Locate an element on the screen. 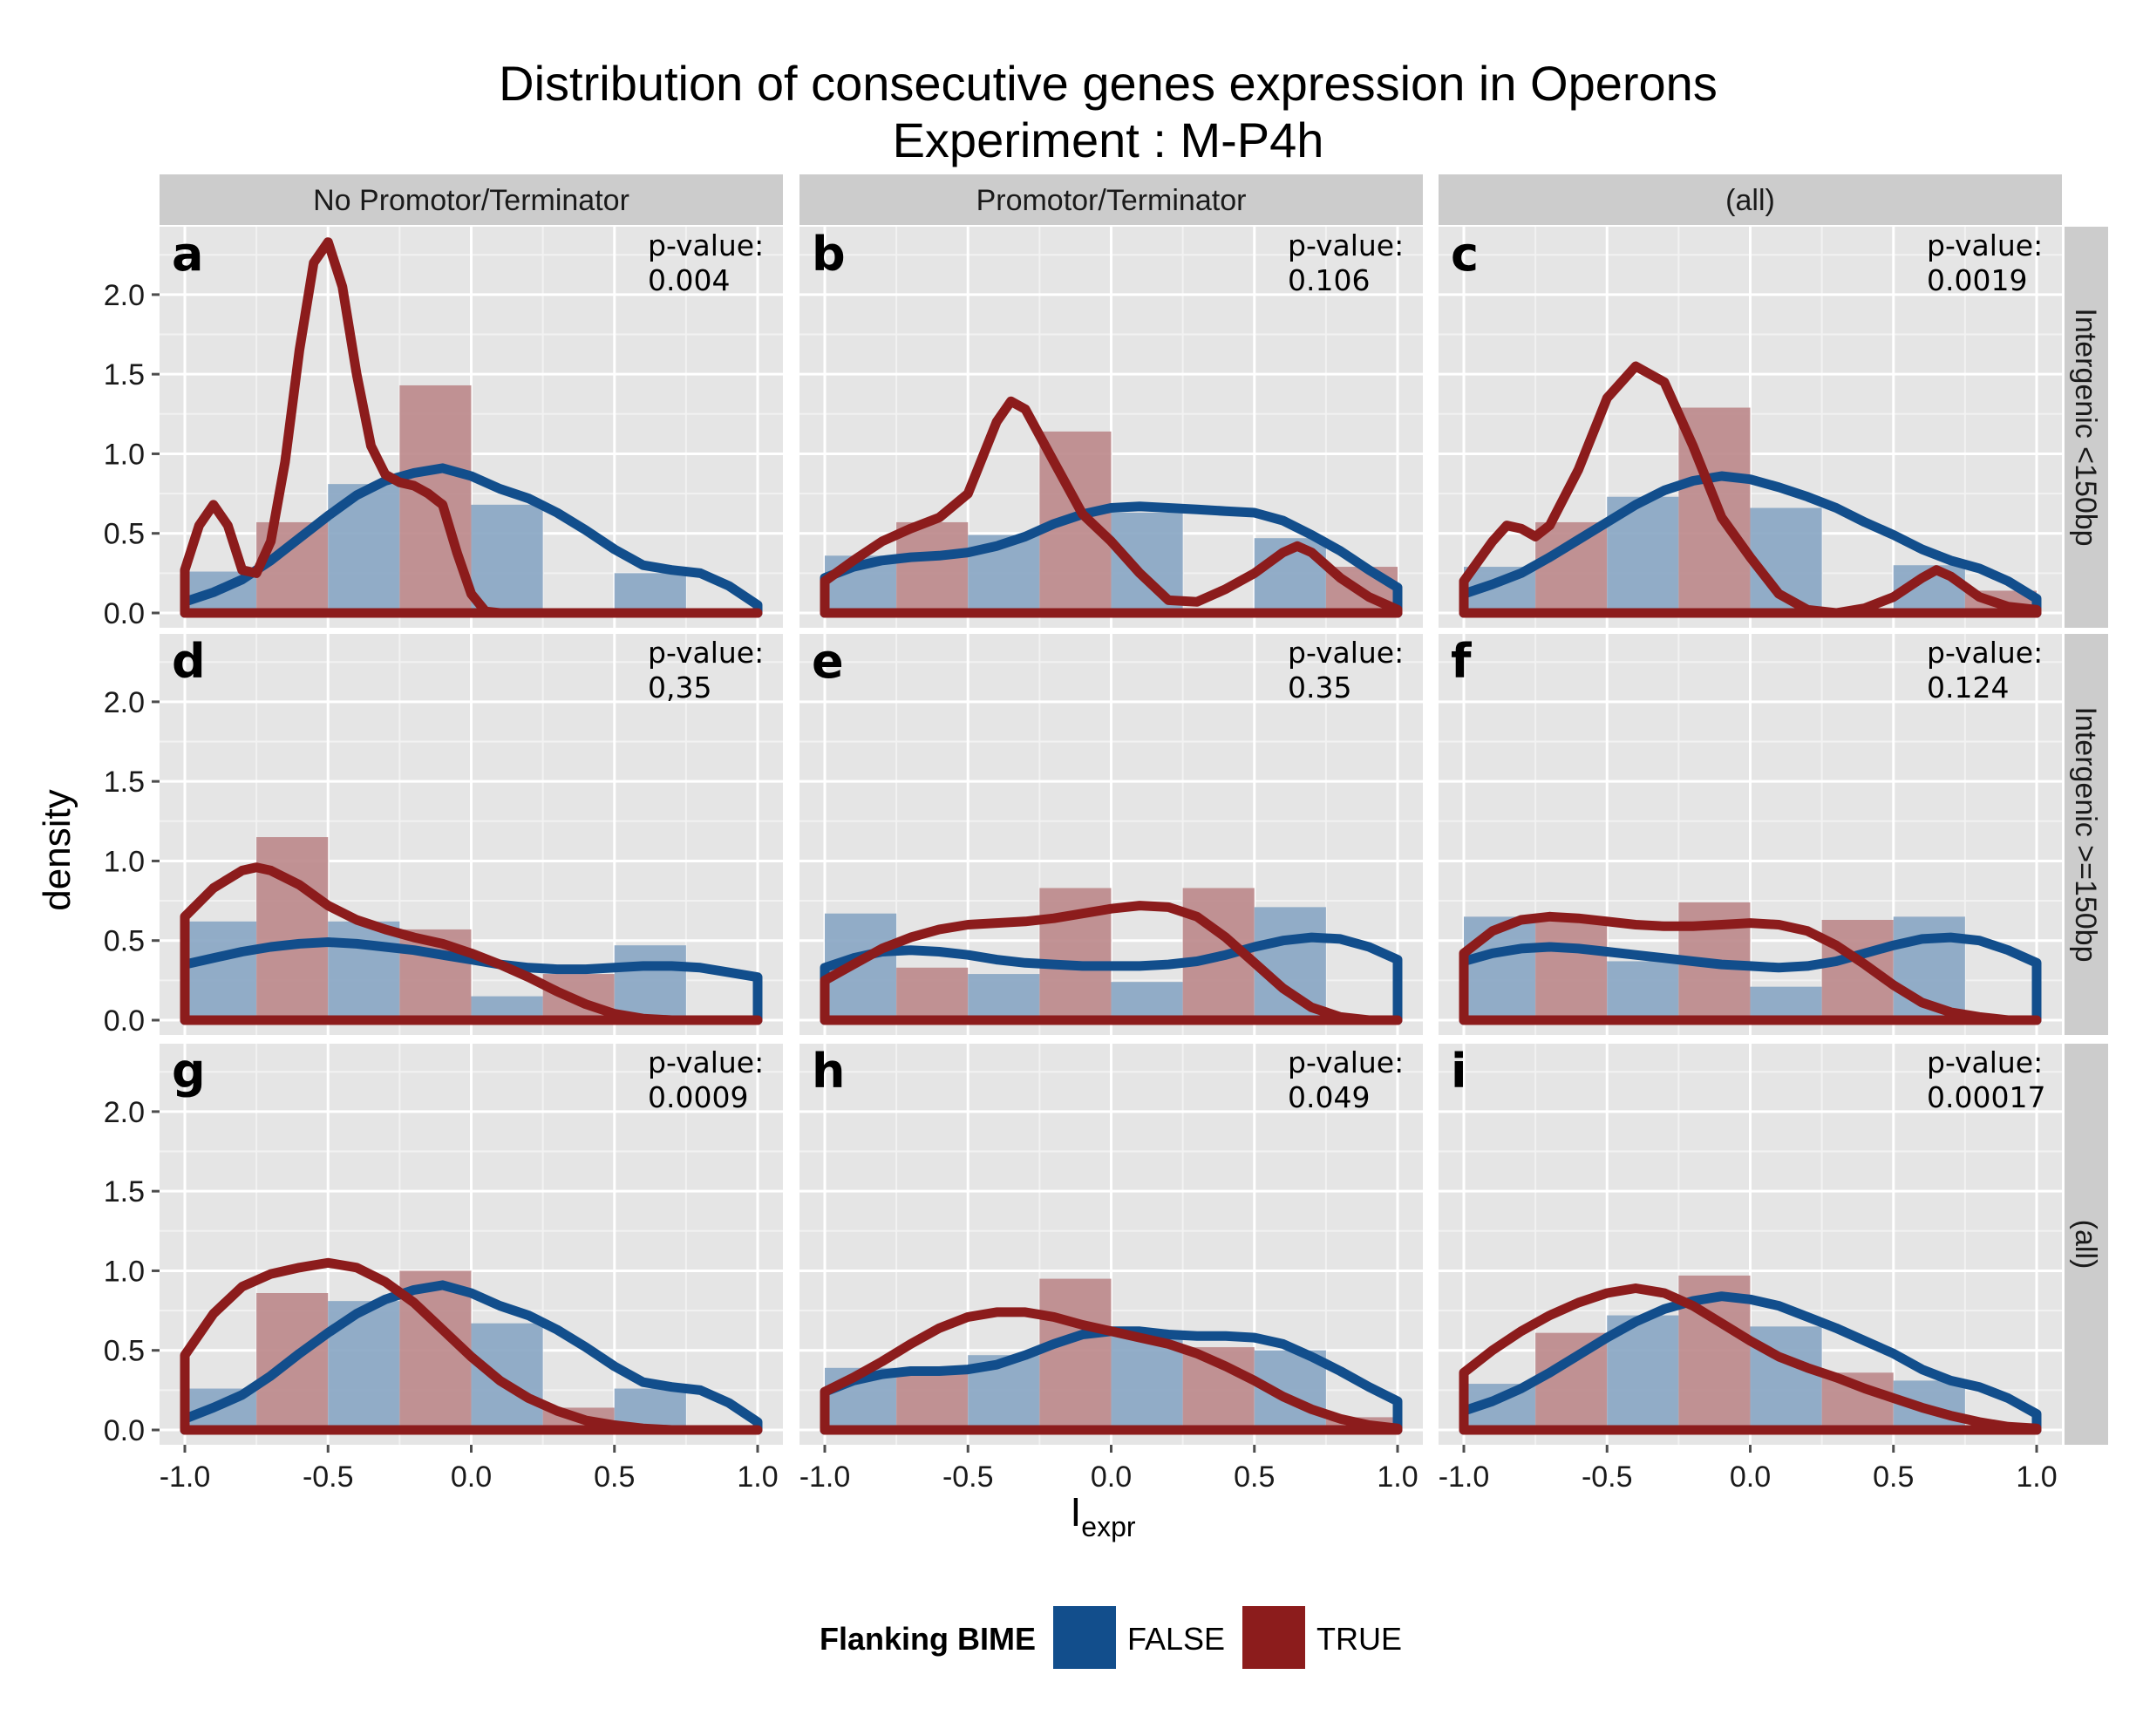 This screenshot has height=1736, width=2143. pvalue-value: 0.00017 is located at coordinates (1986, 1097).